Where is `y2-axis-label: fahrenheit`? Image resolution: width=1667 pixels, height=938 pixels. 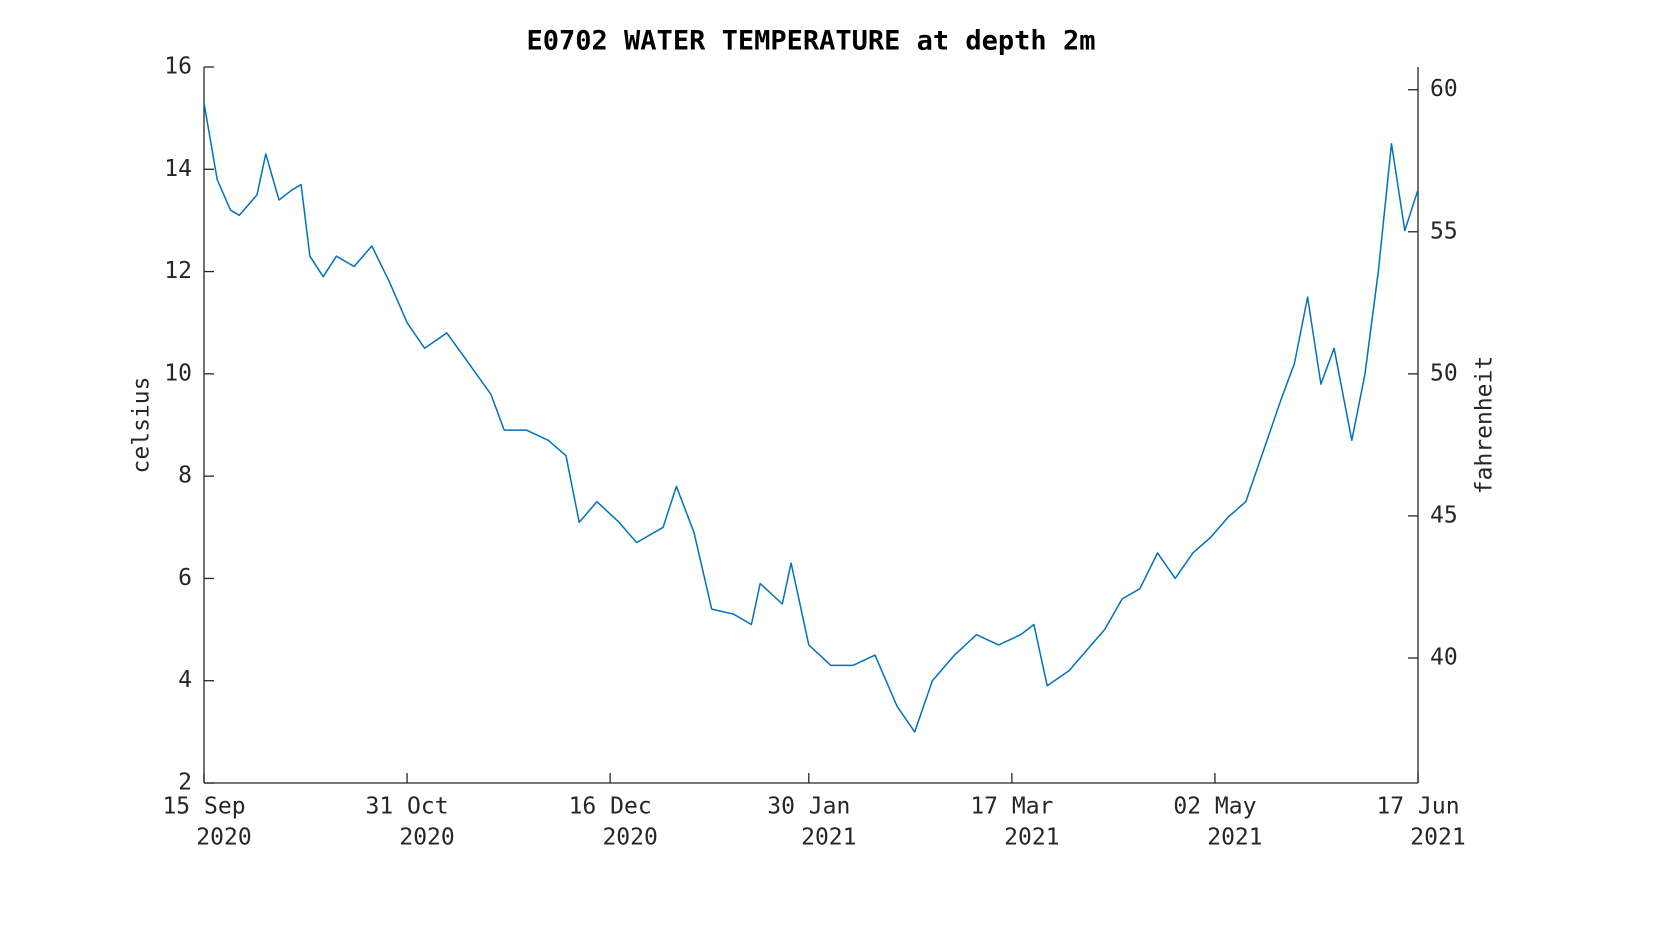 y2-axis-label: fahrenheit is located at coordinates (1485, 425).